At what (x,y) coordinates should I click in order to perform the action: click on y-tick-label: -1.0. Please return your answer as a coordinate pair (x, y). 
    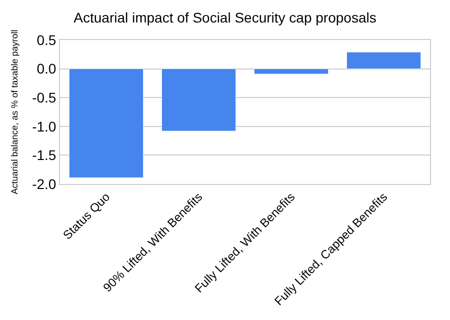
    Looking at the image, I should click on (44, 126).